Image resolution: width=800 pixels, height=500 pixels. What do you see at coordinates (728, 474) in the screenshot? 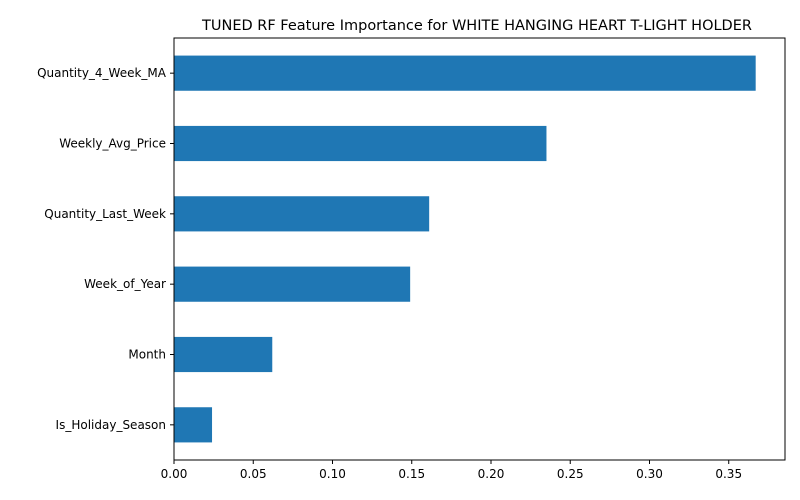
I see `x-tick-label: 0.35` at bounding box center [728, 474].